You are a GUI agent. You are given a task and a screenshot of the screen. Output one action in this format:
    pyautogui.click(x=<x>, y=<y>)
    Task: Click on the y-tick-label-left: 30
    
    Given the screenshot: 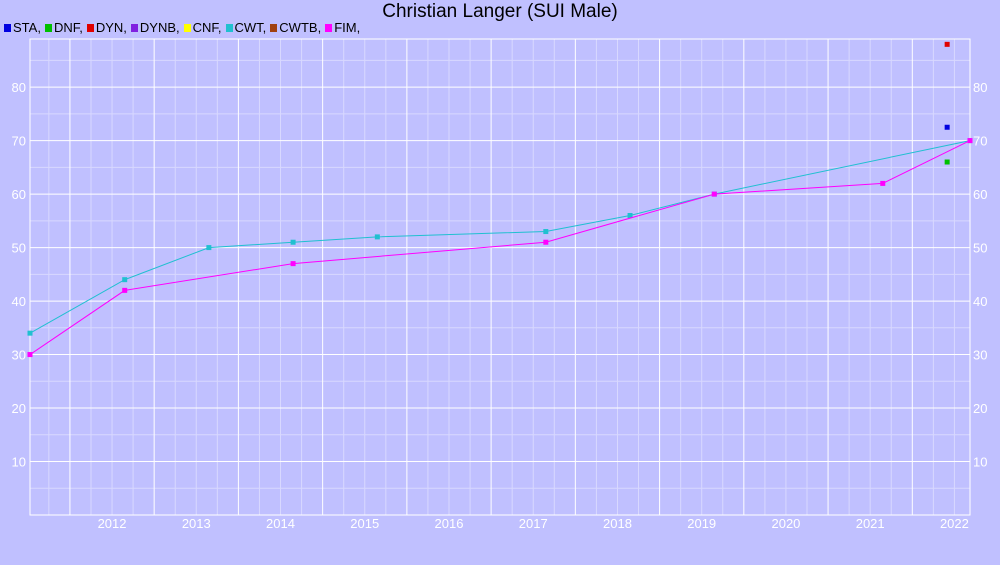 What is the action you would take?
    pyautogui.click(x=19, y=355)
    